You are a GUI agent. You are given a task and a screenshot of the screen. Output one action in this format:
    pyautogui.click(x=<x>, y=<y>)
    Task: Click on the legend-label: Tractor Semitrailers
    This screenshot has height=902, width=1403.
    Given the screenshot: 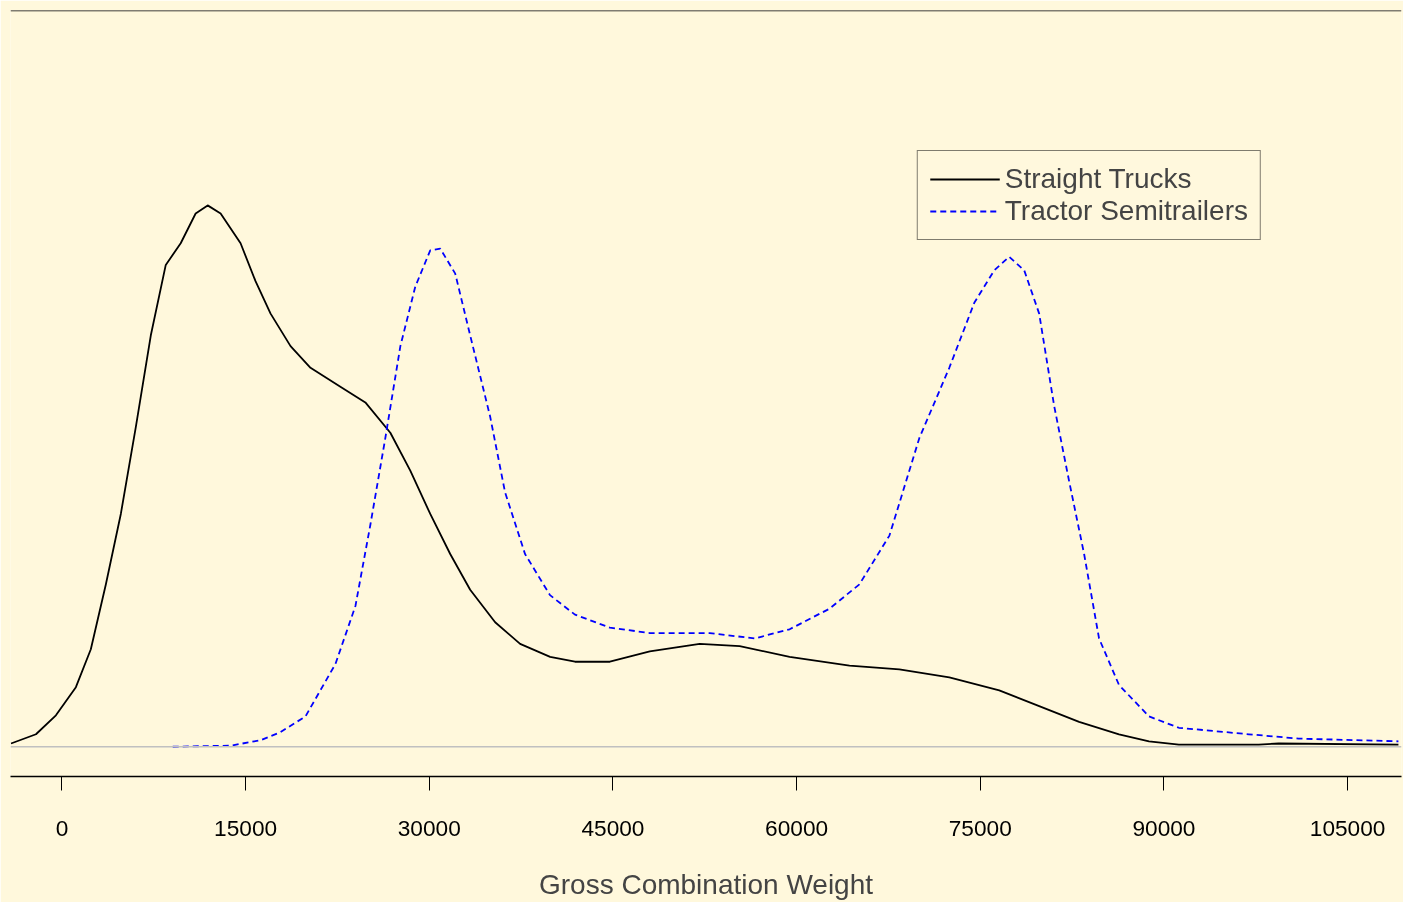 What is the action you would take?
    pyautogui.click(x=1126, y=211)
    